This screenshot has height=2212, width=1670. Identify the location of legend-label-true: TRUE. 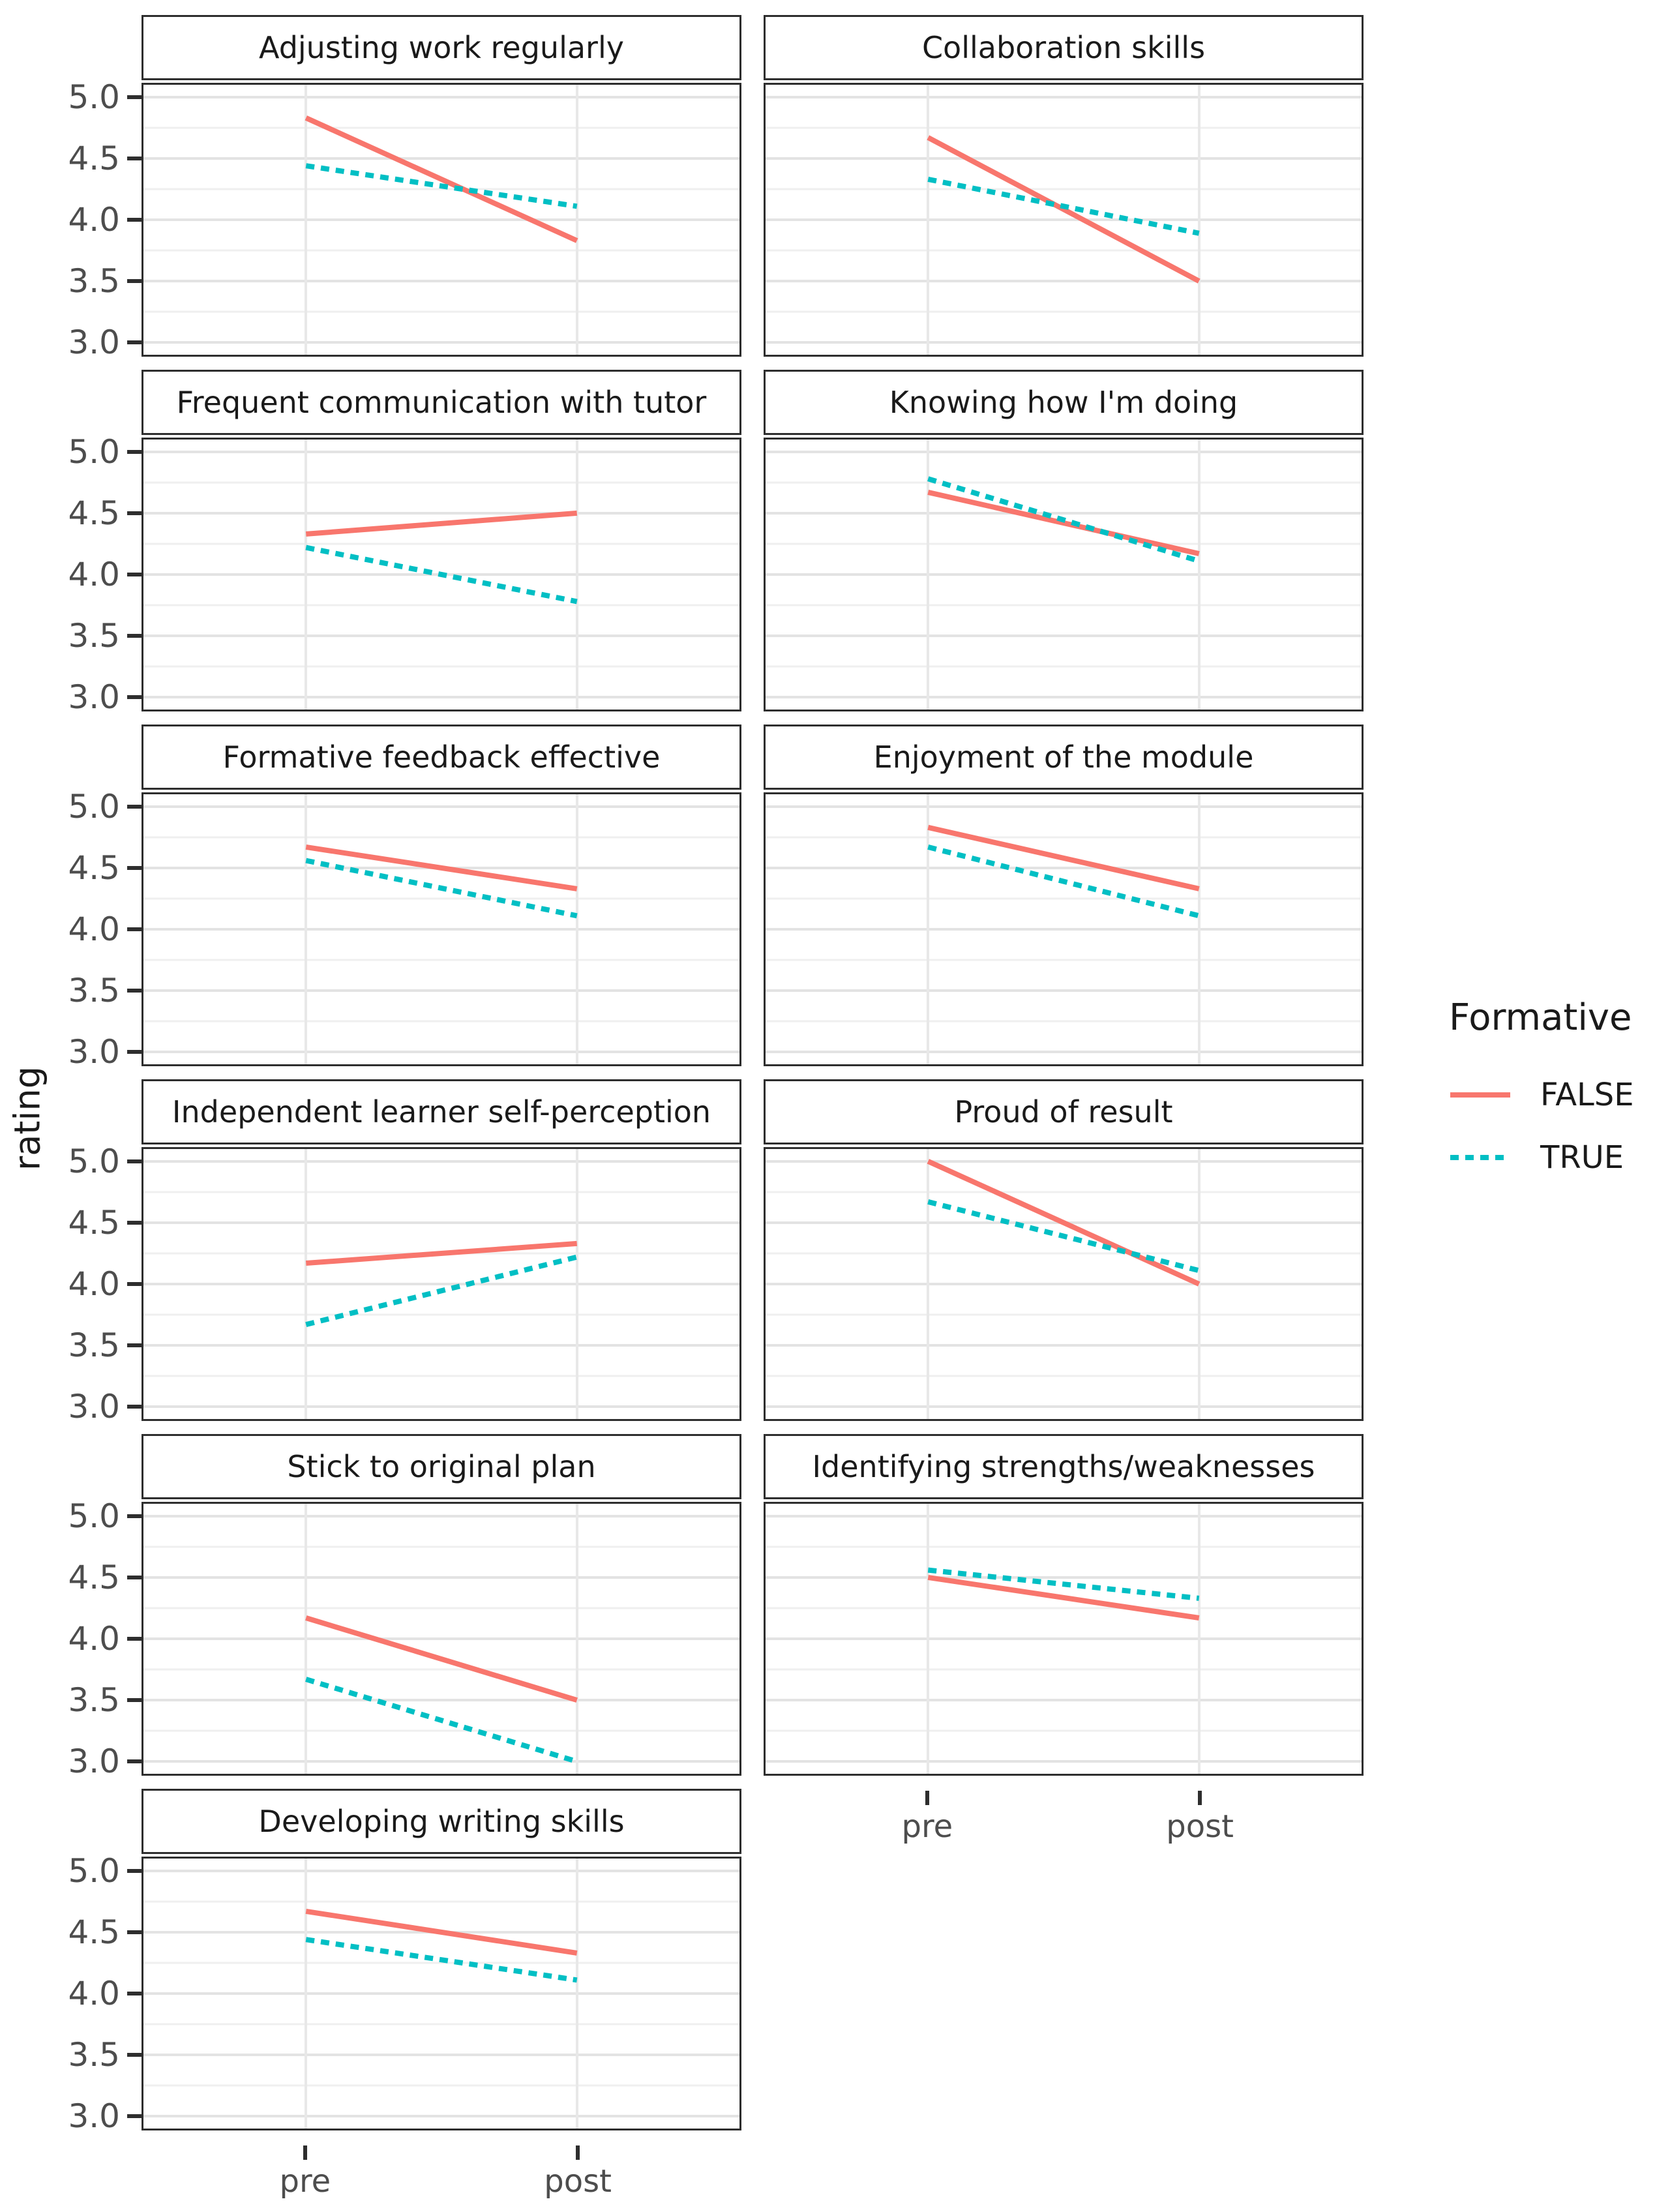
(1582, 1157).